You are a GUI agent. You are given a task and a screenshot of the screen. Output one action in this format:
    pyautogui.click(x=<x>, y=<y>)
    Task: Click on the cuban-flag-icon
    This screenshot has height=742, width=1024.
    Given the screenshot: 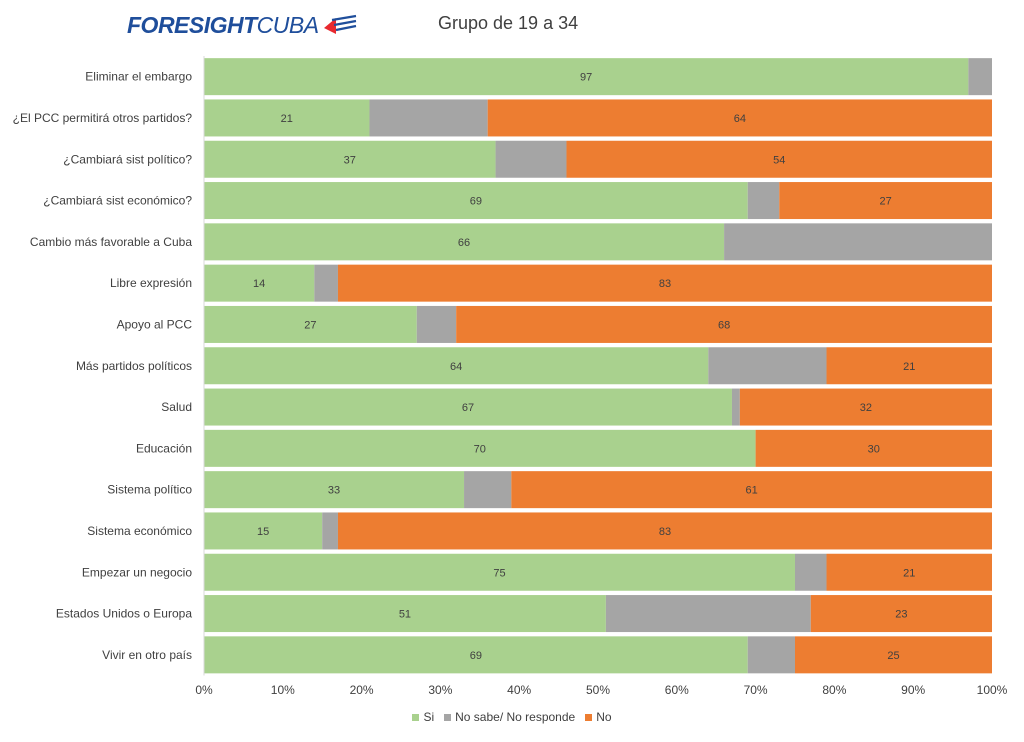 What is the action you would take?
    pyautogui.click(x=339, y=24)
    